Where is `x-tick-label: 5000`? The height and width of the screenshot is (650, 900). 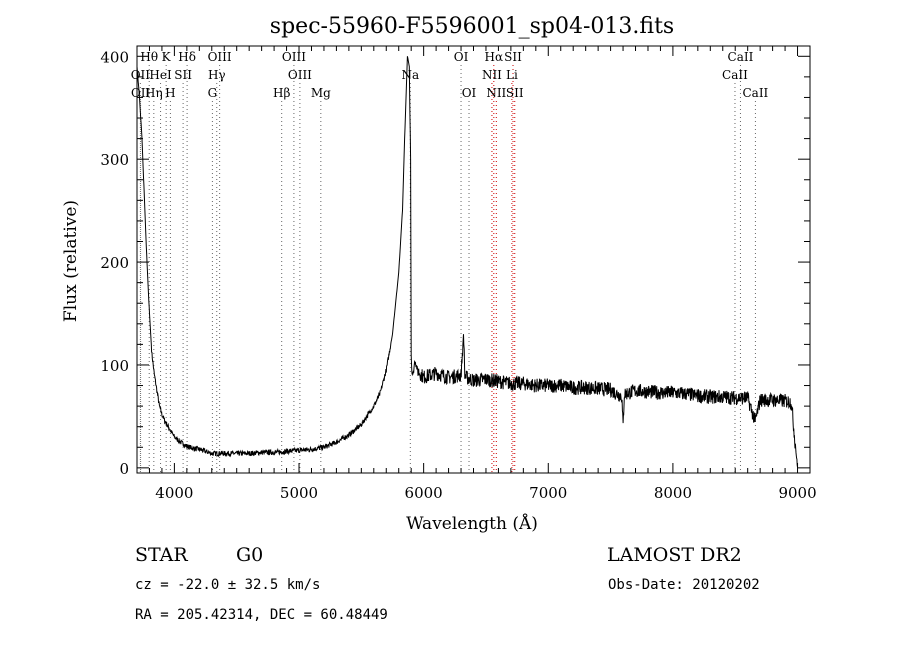 x-tick-label: 5000 is located at coordinates (299, 493).